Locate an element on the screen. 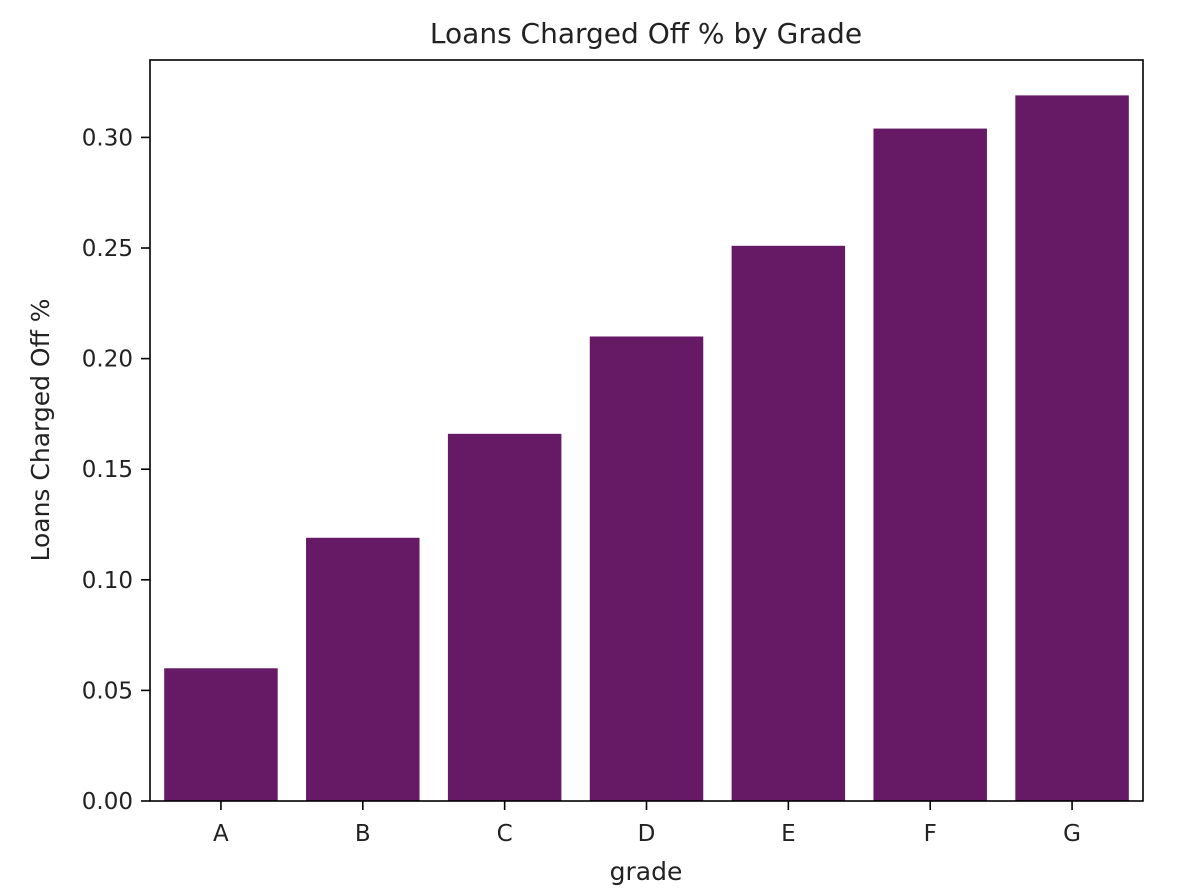 The image size is (1178, 890). bar-G is located at coordinates (1072, 448).